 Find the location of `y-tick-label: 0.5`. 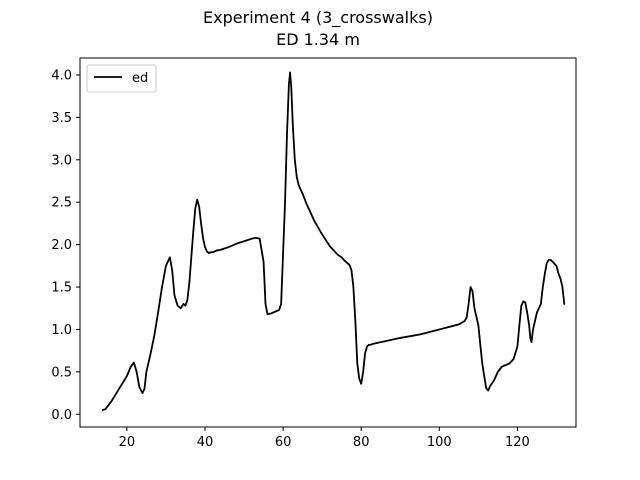

y-tick-label: 0.5 is located at coordinates (61, 372).